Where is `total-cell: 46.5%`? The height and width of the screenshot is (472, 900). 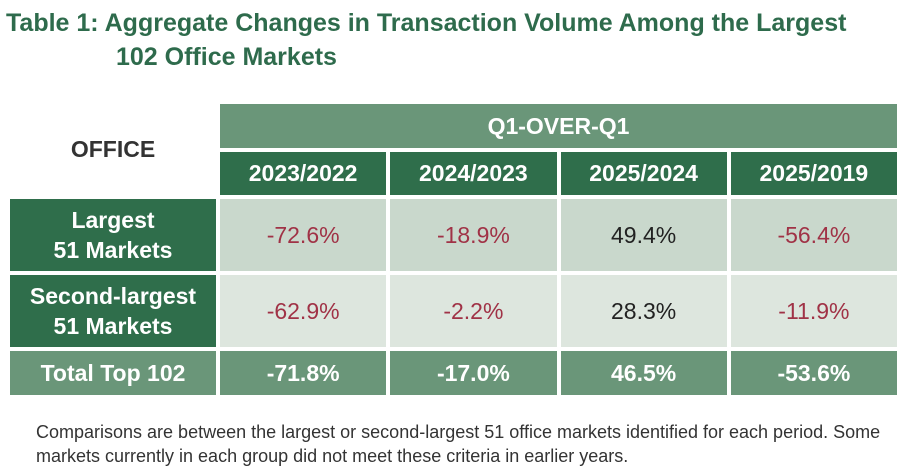
total-cell: 46.5% is located at coordinates (643, 373).